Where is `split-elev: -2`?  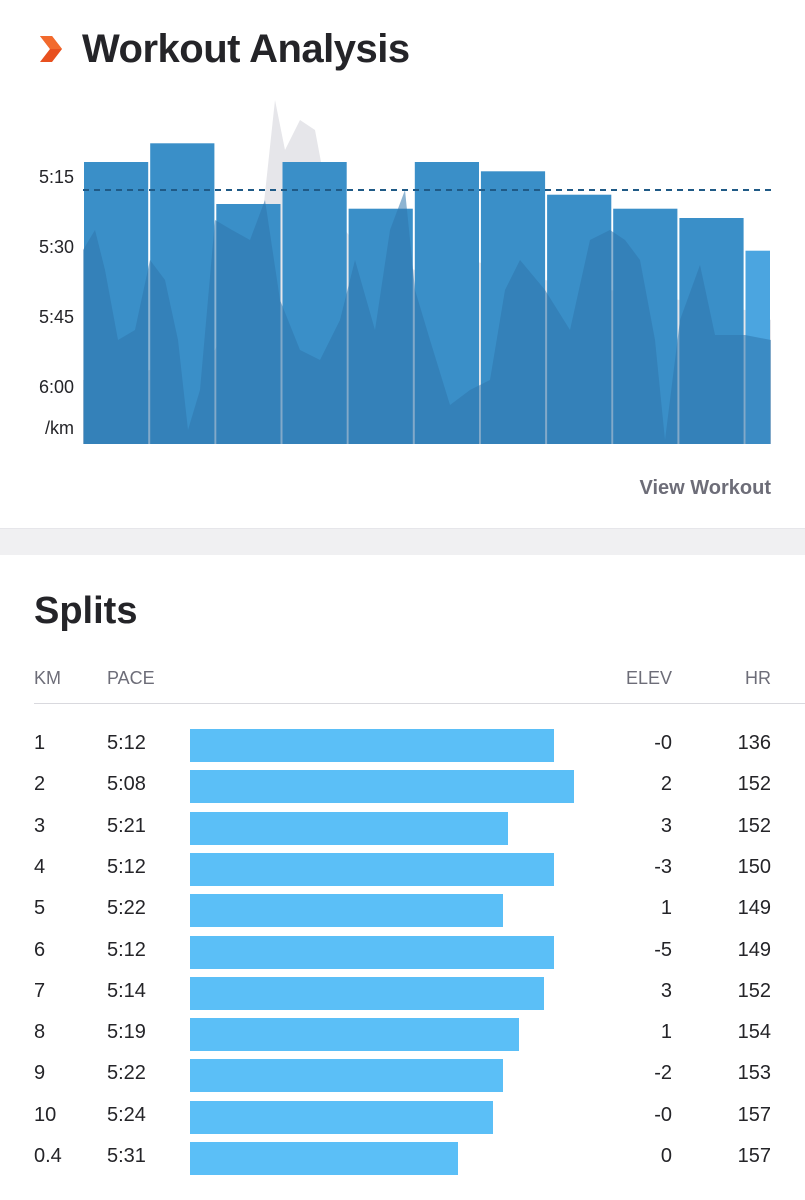 split-elev: -2 is located at coordinates (663, 1073).